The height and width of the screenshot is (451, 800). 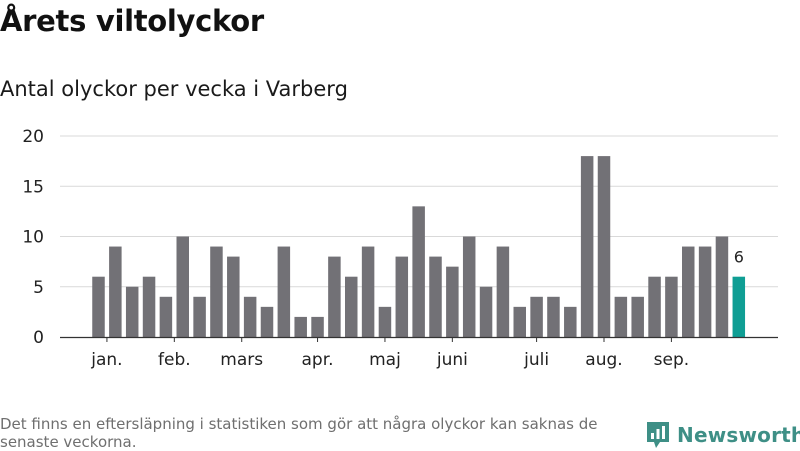 What do you see at coordinates (33, 187) in the screenshot?
I see `y-tick-label: 15` at bounding box center [33, 187].